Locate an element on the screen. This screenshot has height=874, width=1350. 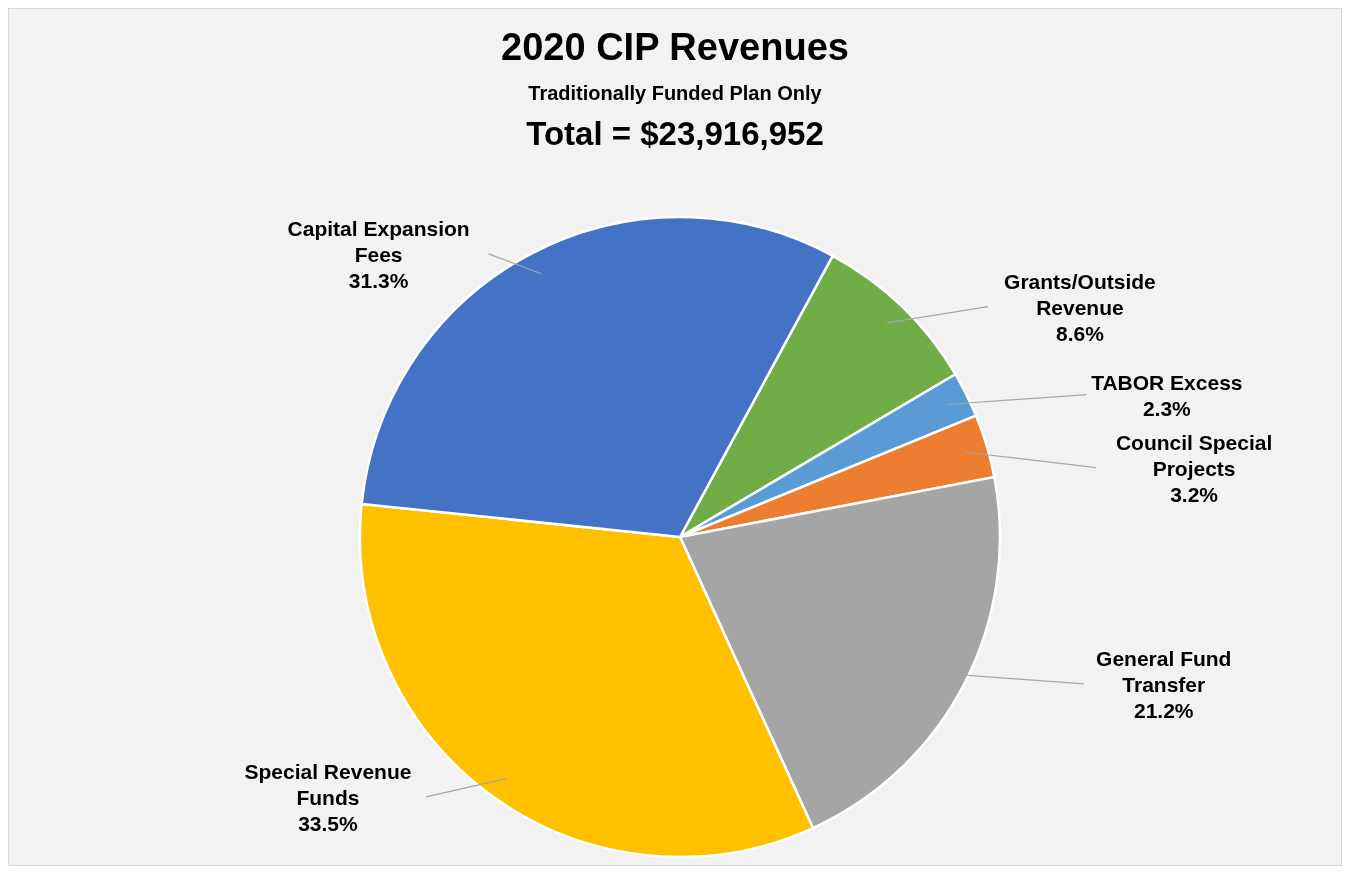
slice-label: General Fund Transfer is located at coordinates (1164, 671).